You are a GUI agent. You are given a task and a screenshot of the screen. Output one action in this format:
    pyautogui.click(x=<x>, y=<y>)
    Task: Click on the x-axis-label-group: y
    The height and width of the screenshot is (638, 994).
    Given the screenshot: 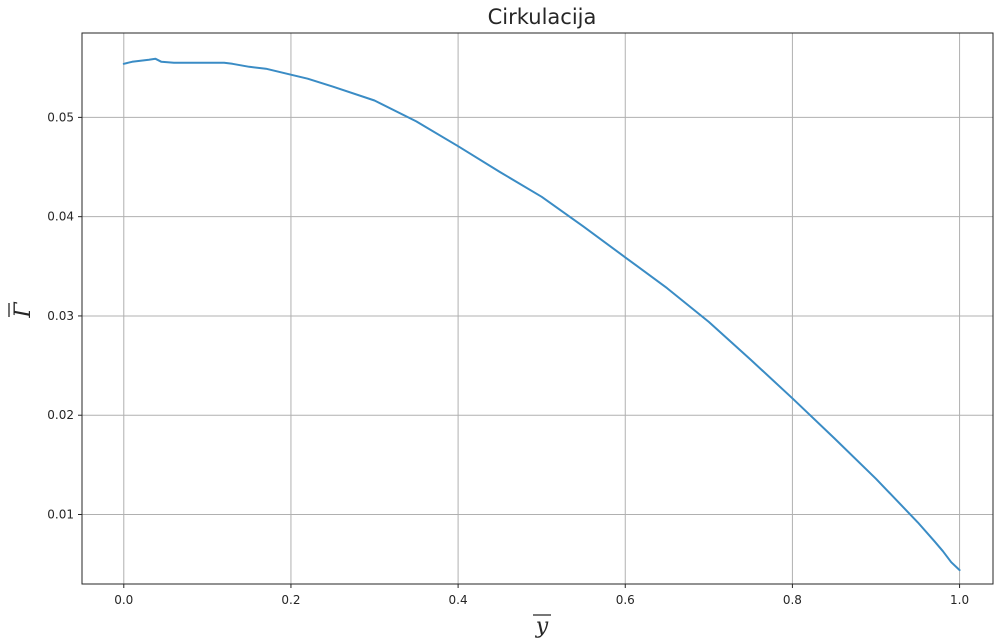 What is the action you would take?
    pyautogui.click(x=542, y=626)
    